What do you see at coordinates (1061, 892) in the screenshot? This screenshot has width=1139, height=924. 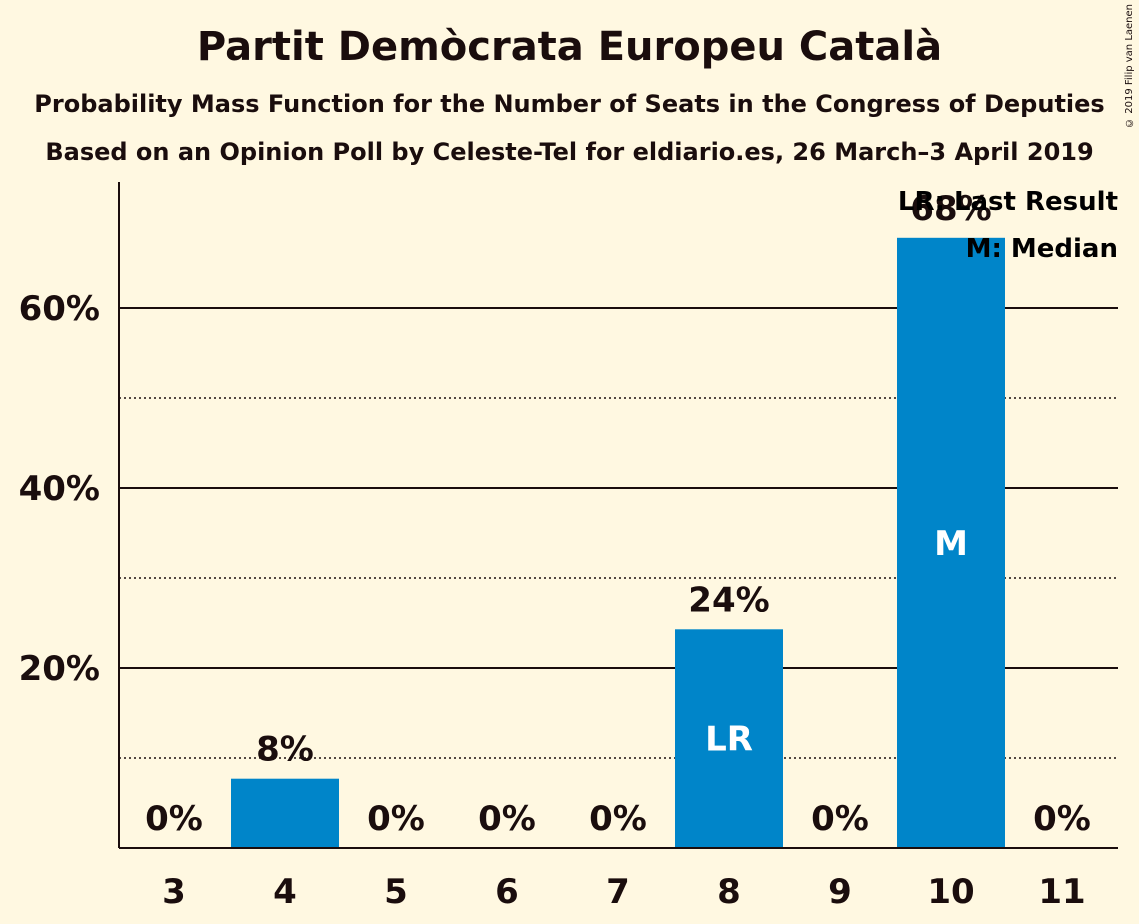 I see `x-tick-label: 11` at bounding box center [1061, 892].